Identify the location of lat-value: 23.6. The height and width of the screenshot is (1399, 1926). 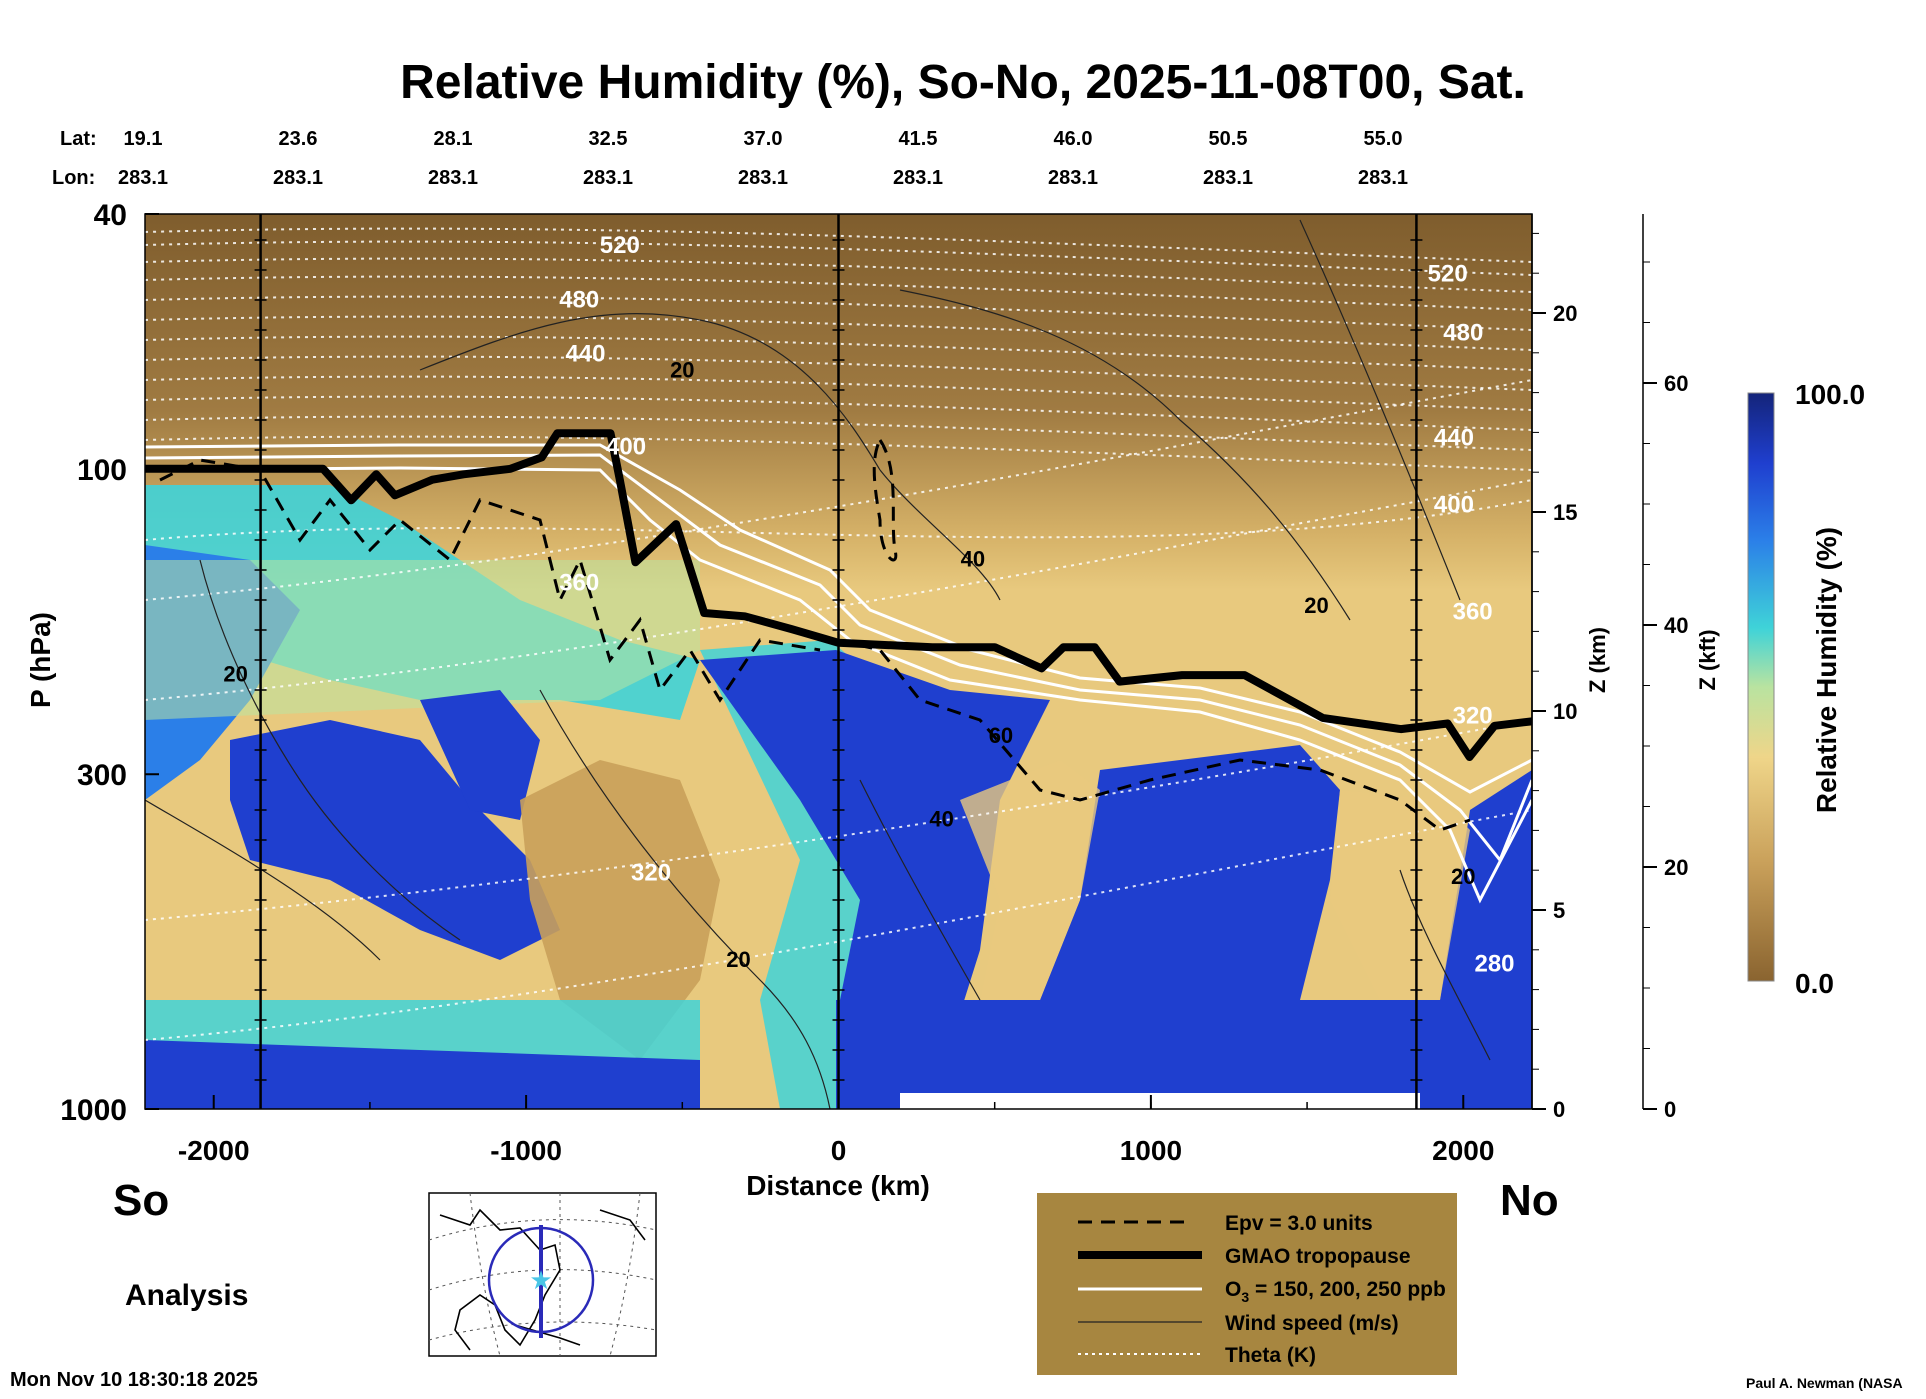
(298, 139).